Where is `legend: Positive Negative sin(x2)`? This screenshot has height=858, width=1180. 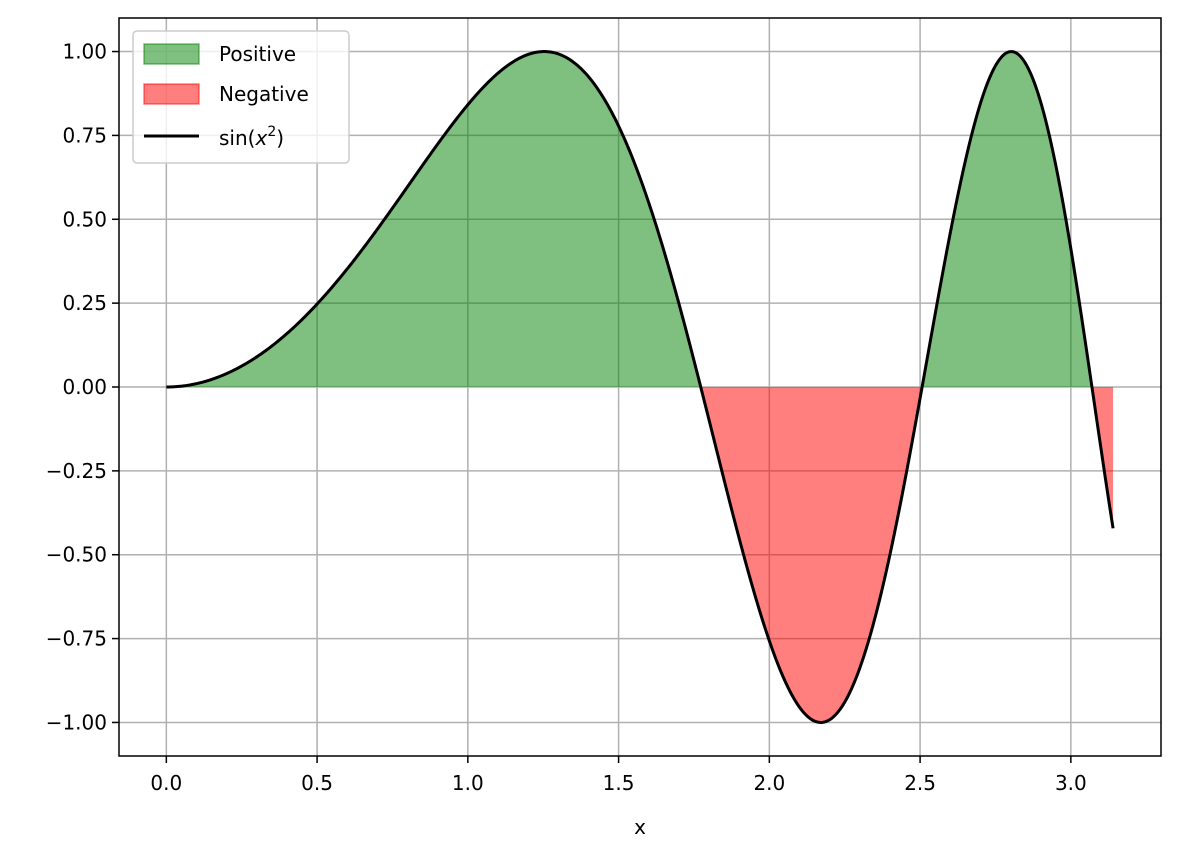
legend: Positive Negative sin(x2) is located at coordinates (241, 97).